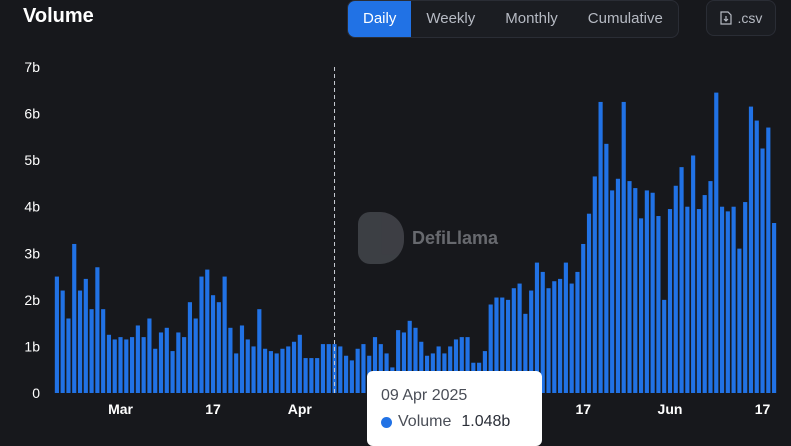  I want to click on download-csv-button: .csv, so click(741, 18).